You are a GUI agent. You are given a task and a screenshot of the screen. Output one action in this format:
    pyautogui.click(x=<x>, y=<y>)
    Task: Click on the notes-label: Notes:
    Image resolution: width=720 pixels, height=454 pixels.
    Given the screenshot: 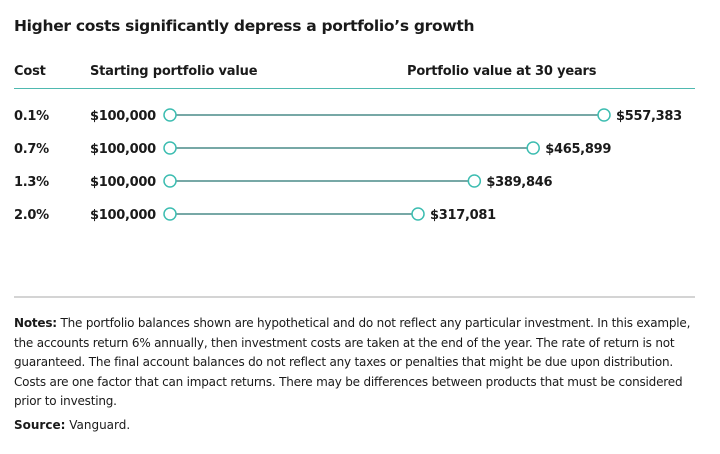 What is the action you would take?
    pyautogui.click(x=35, y=323)
    